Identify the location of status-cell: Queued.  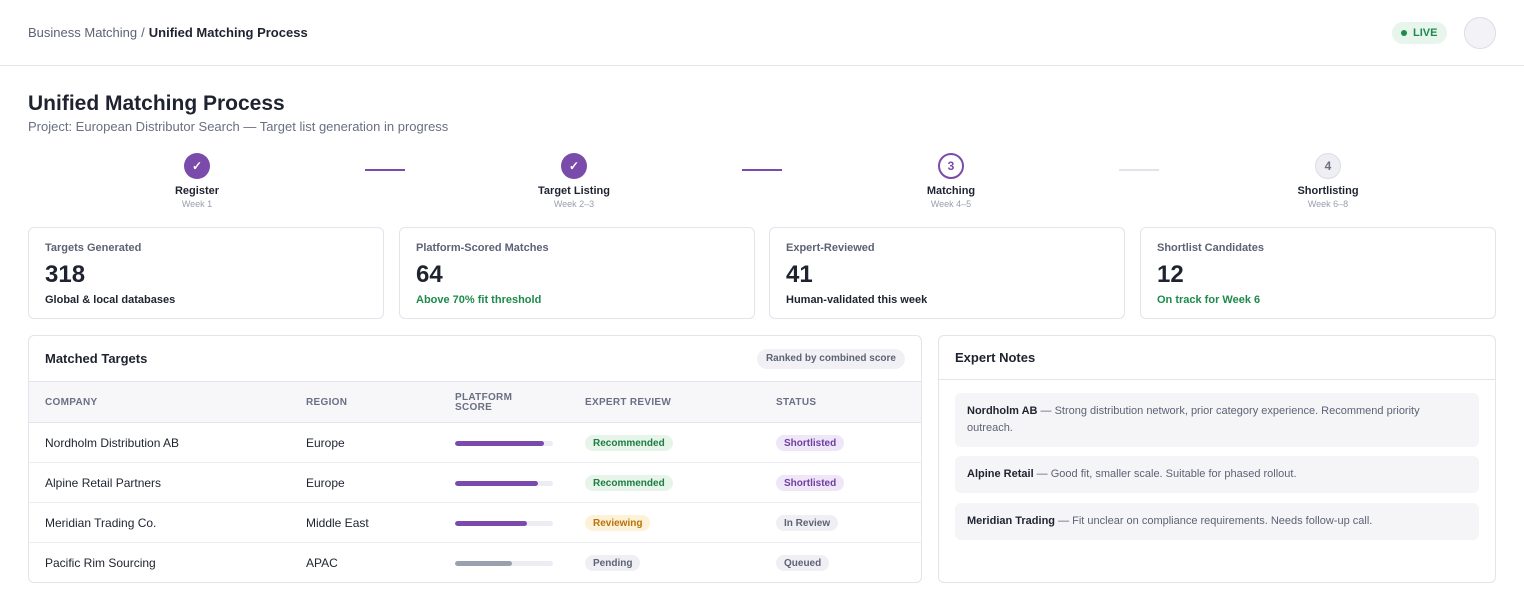
(803, 562).